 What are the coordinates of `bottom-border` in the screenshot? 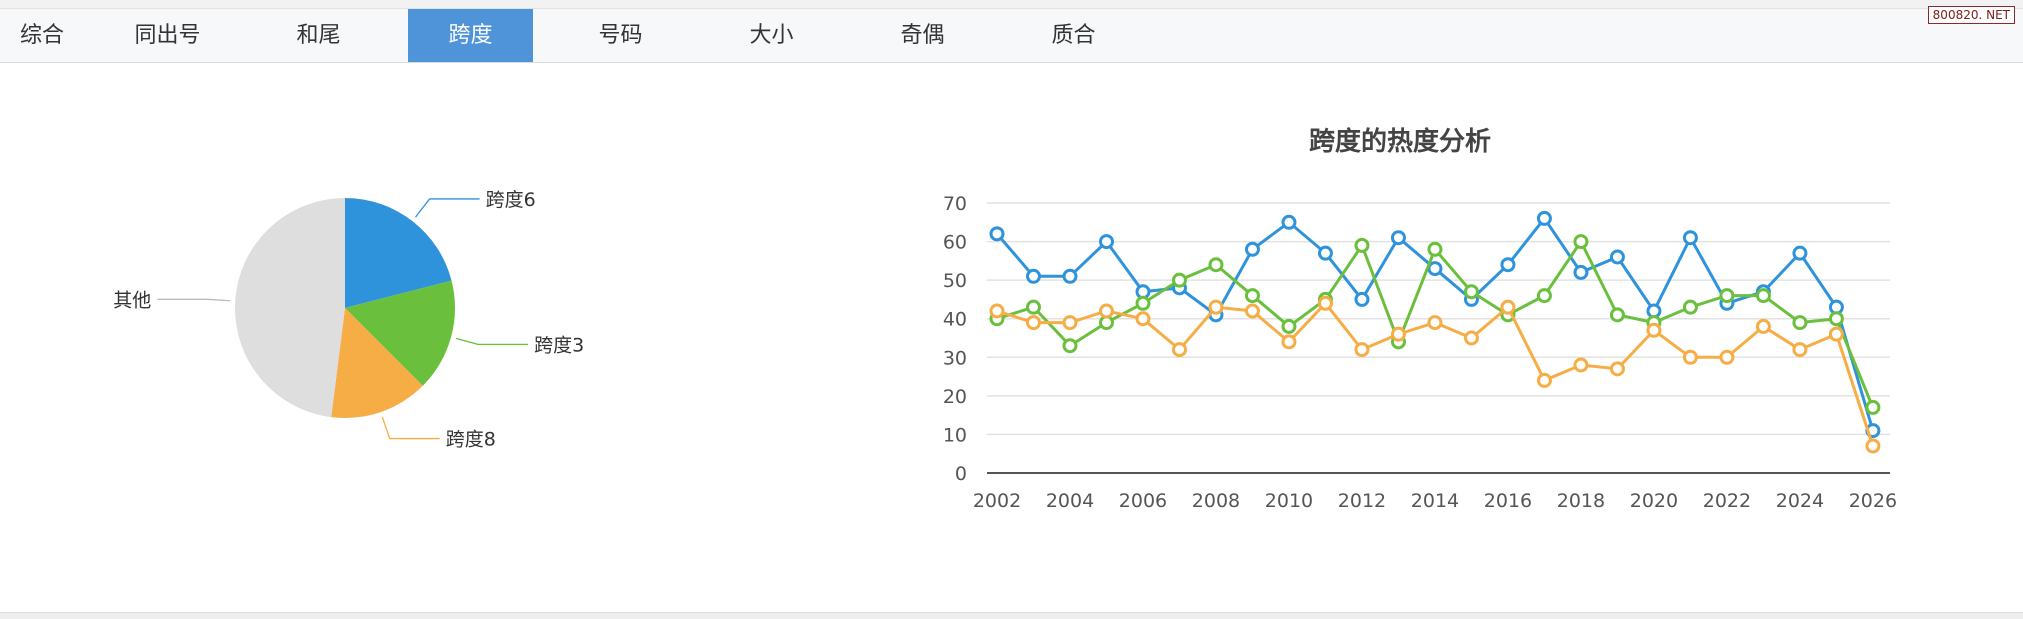 It's located at (1011, 615).